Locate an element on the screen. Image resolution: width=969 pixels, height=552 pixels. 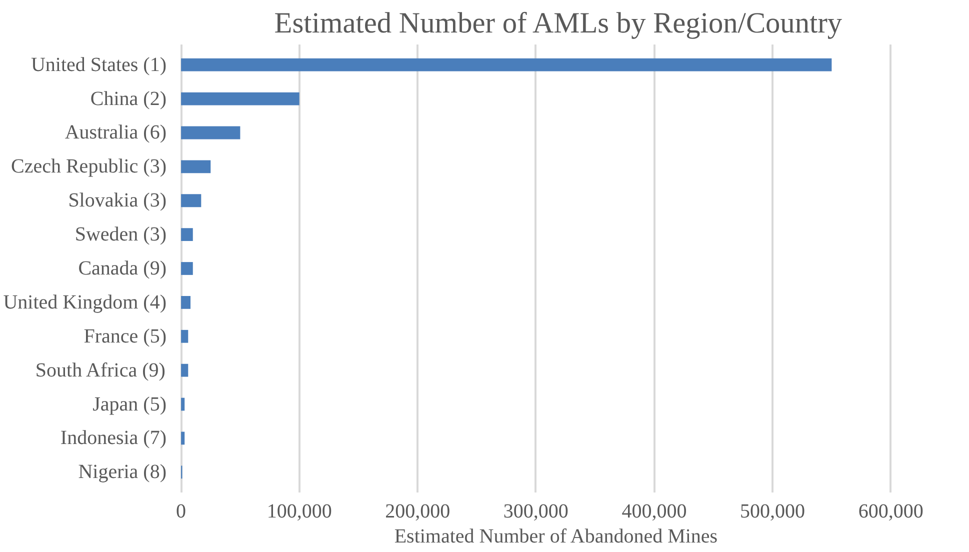
y-tick-label: China (2) is located at coordinates (128, 99).